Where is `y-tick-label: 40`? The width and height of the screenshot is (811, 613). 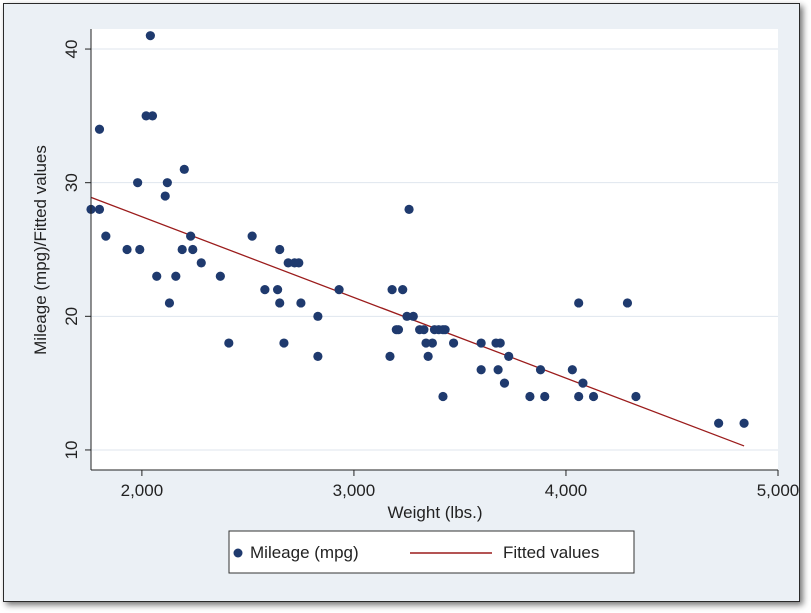
y-tick-label: 40 is located at coordinates (71, 49).